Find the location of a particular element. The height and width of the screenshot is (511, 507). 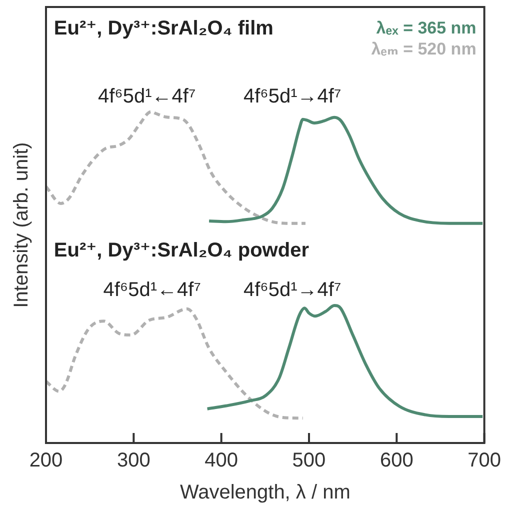

x-tick-label: 700 is located at coordinates (485, 461).